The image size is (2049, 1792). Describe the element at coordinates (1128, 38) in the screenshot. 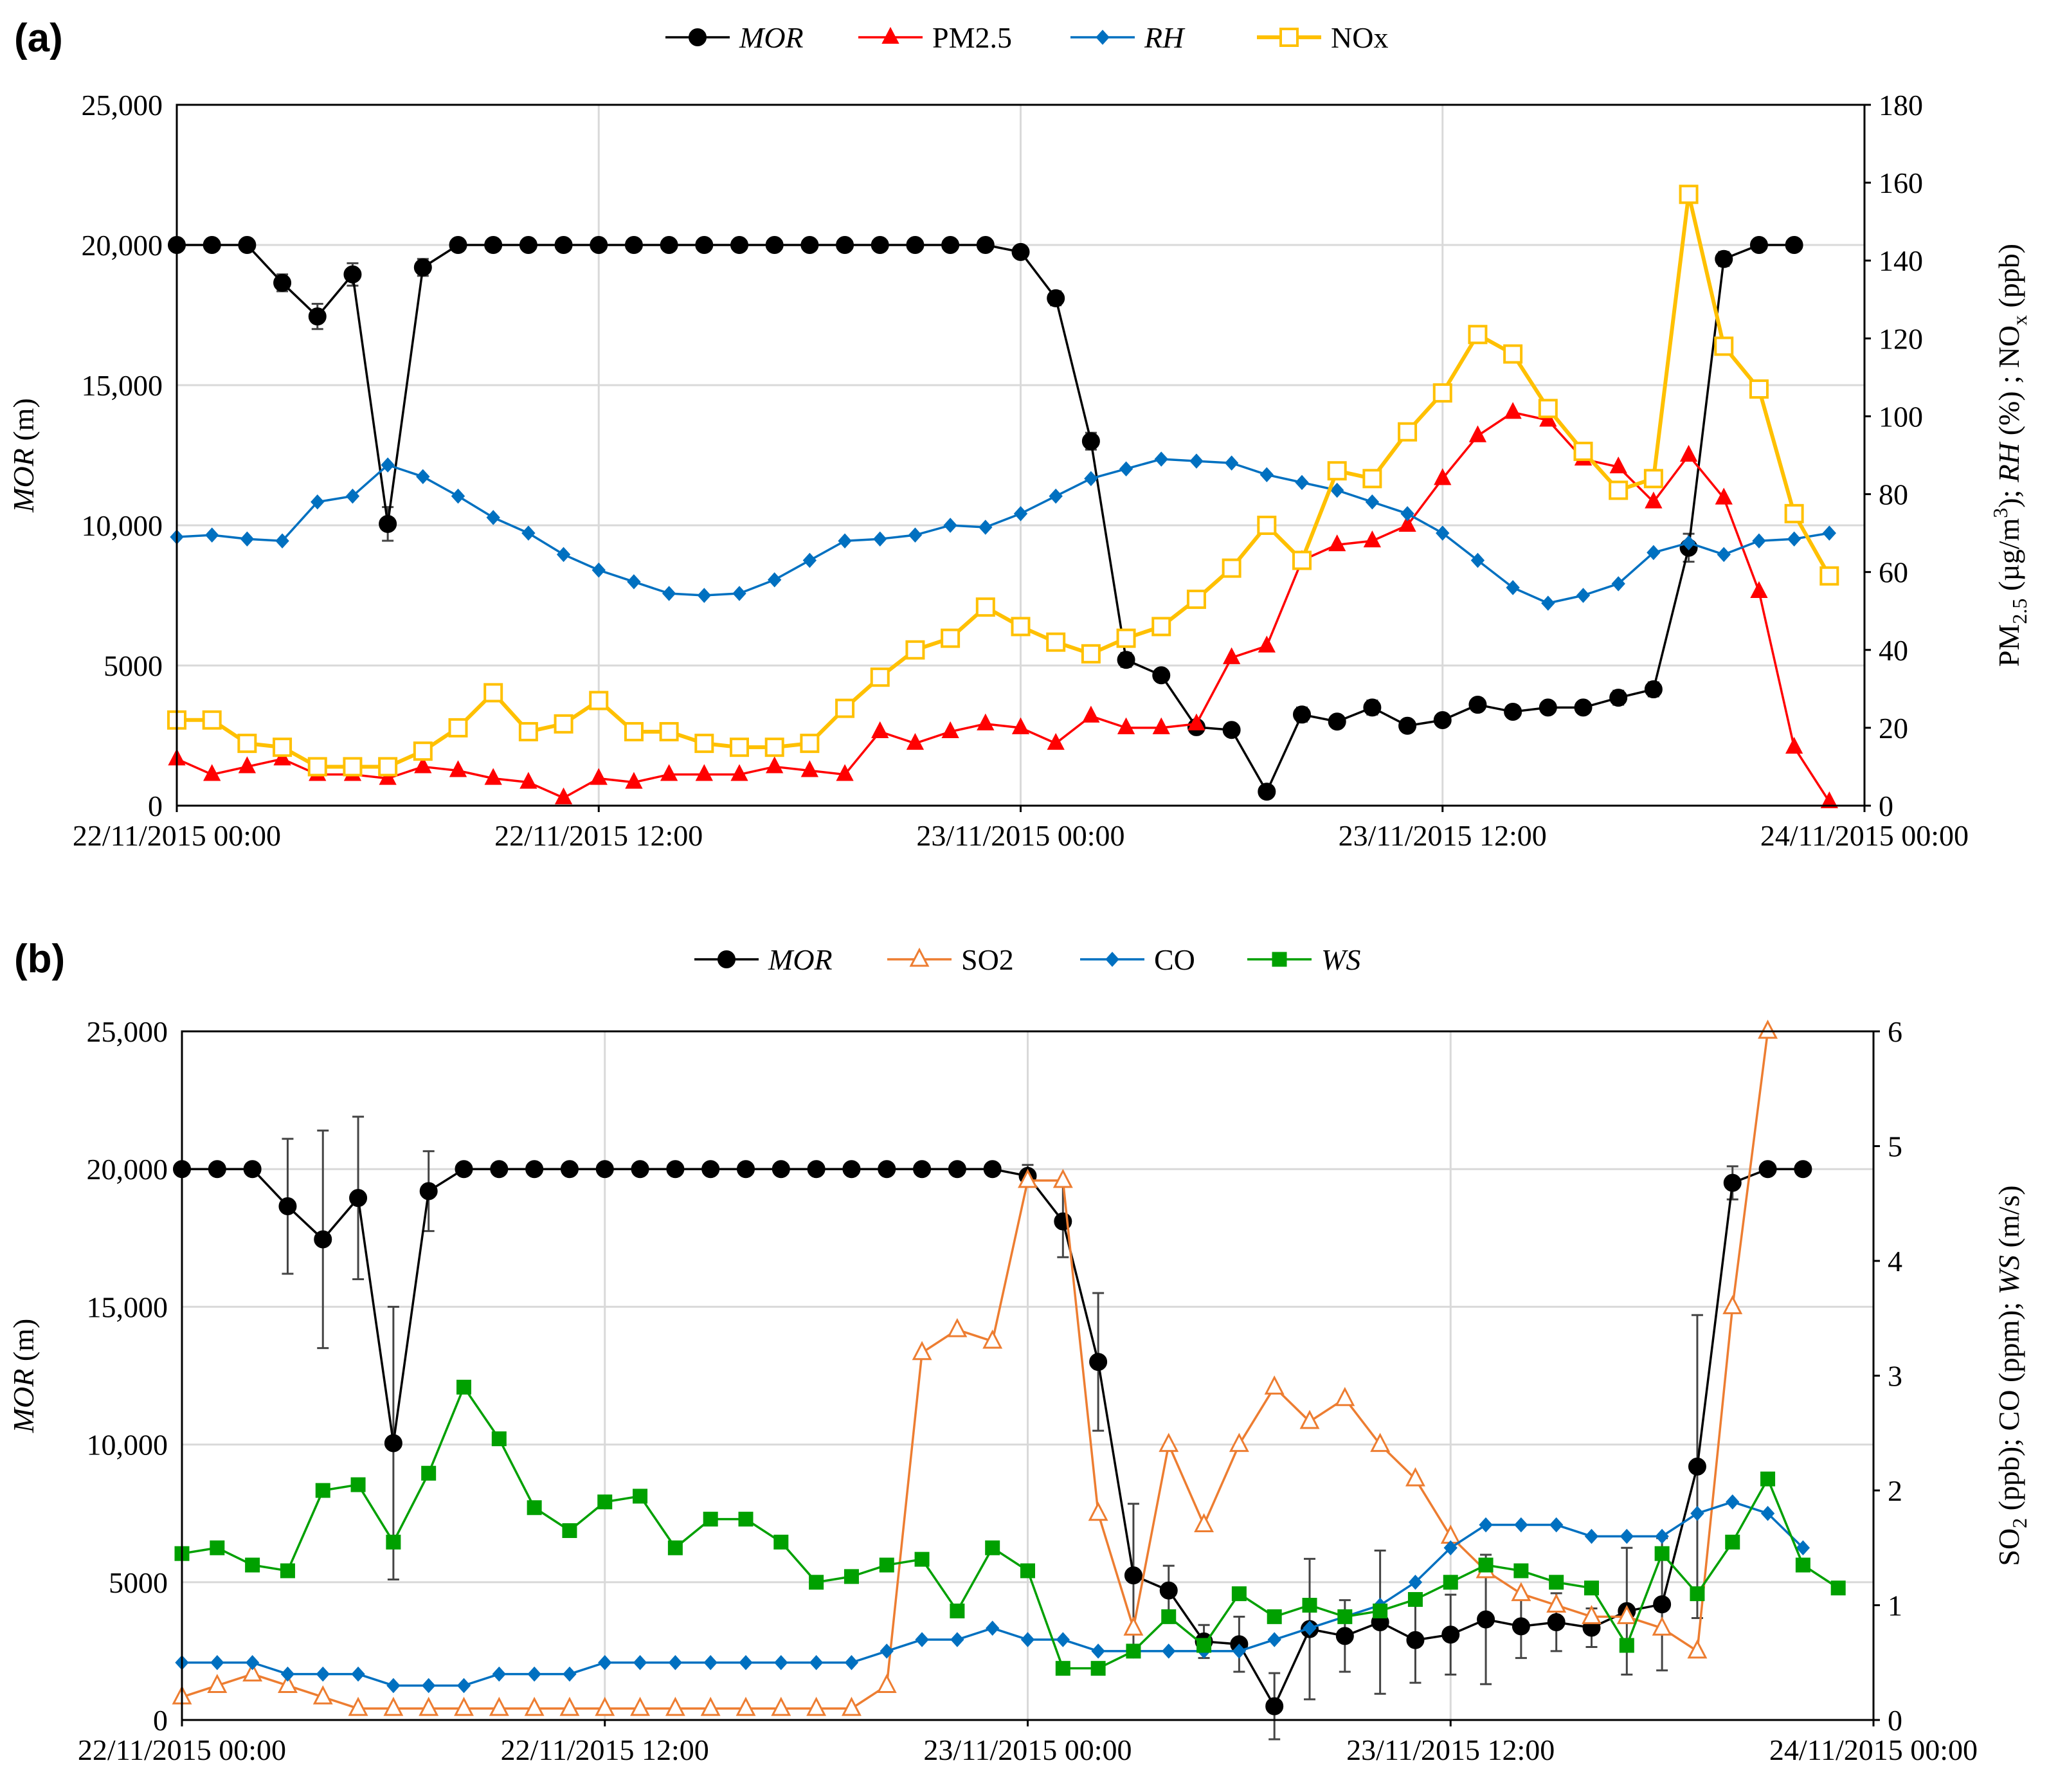

I see `legend-item-rh: RH` at that location.